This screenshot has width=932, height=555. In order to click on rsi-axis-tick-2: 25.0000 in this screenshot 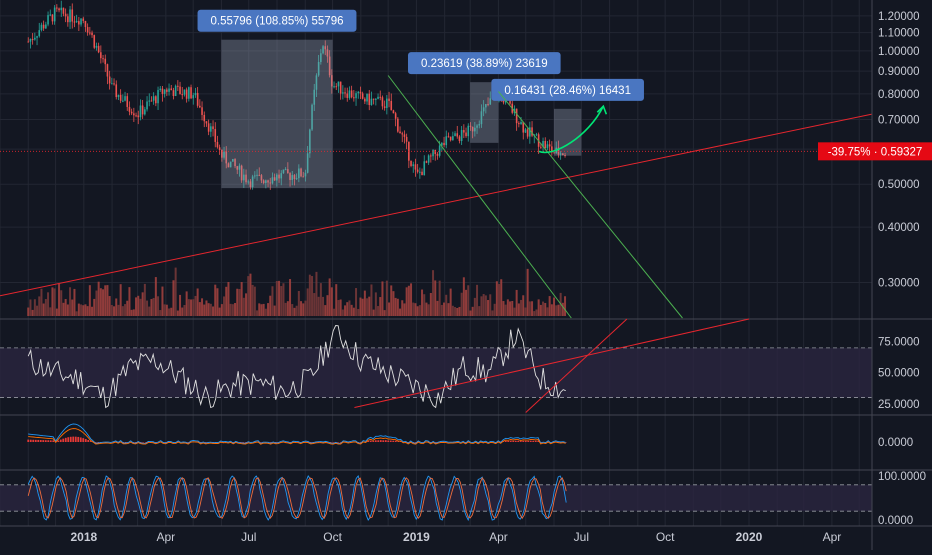, I will do `click(899, 405)`.